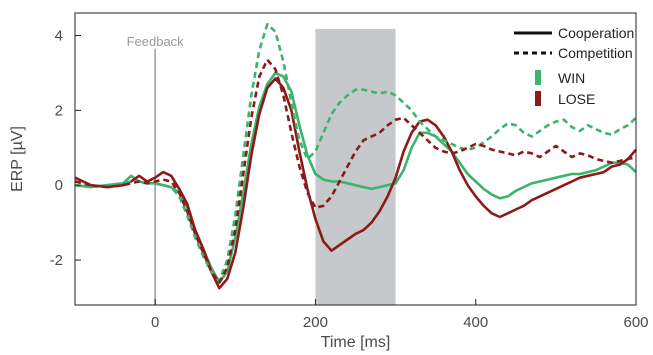 The image size is (653, 355). What do you see at coordinates (355, 167) in the screenshot?
I see `analysis-window-shading` at bounding box center [355, 167].